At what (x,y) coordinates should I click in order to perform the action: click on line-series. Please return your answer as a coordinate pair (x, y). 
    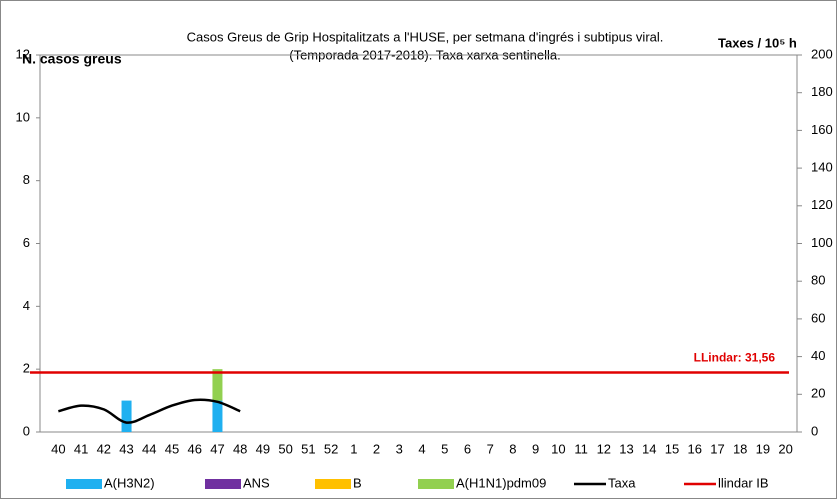
    Looking at the image, I should click on (149, 411).